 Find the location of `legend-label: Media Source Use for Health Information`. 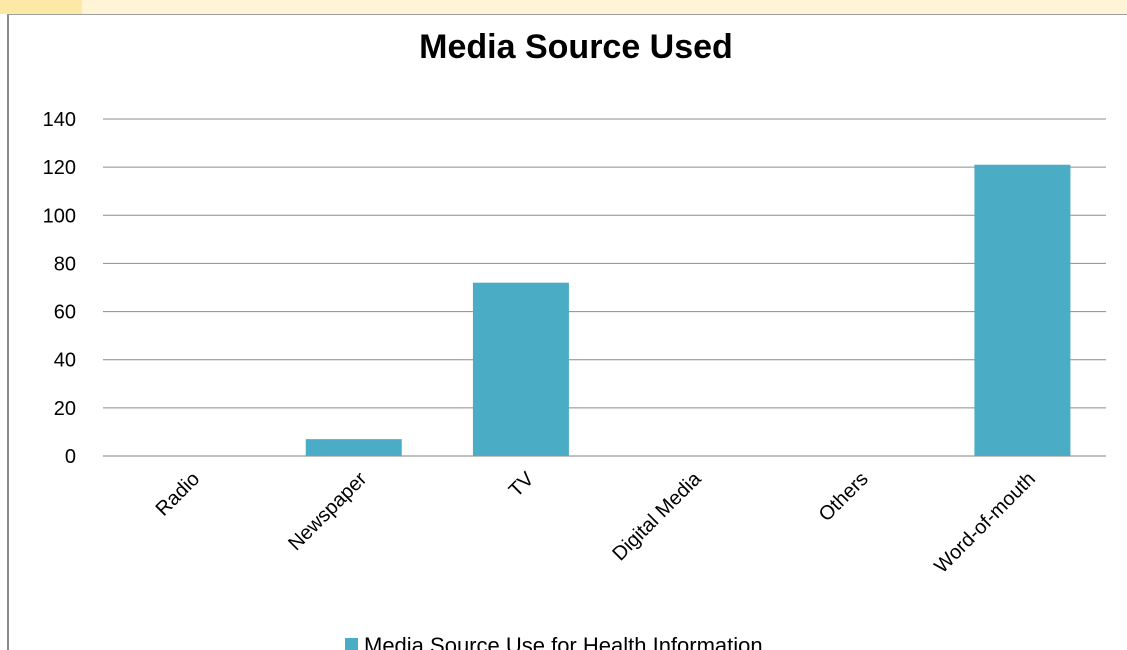

legend-label: Media Source Use for Health Information is located at coordinates (563, 641).